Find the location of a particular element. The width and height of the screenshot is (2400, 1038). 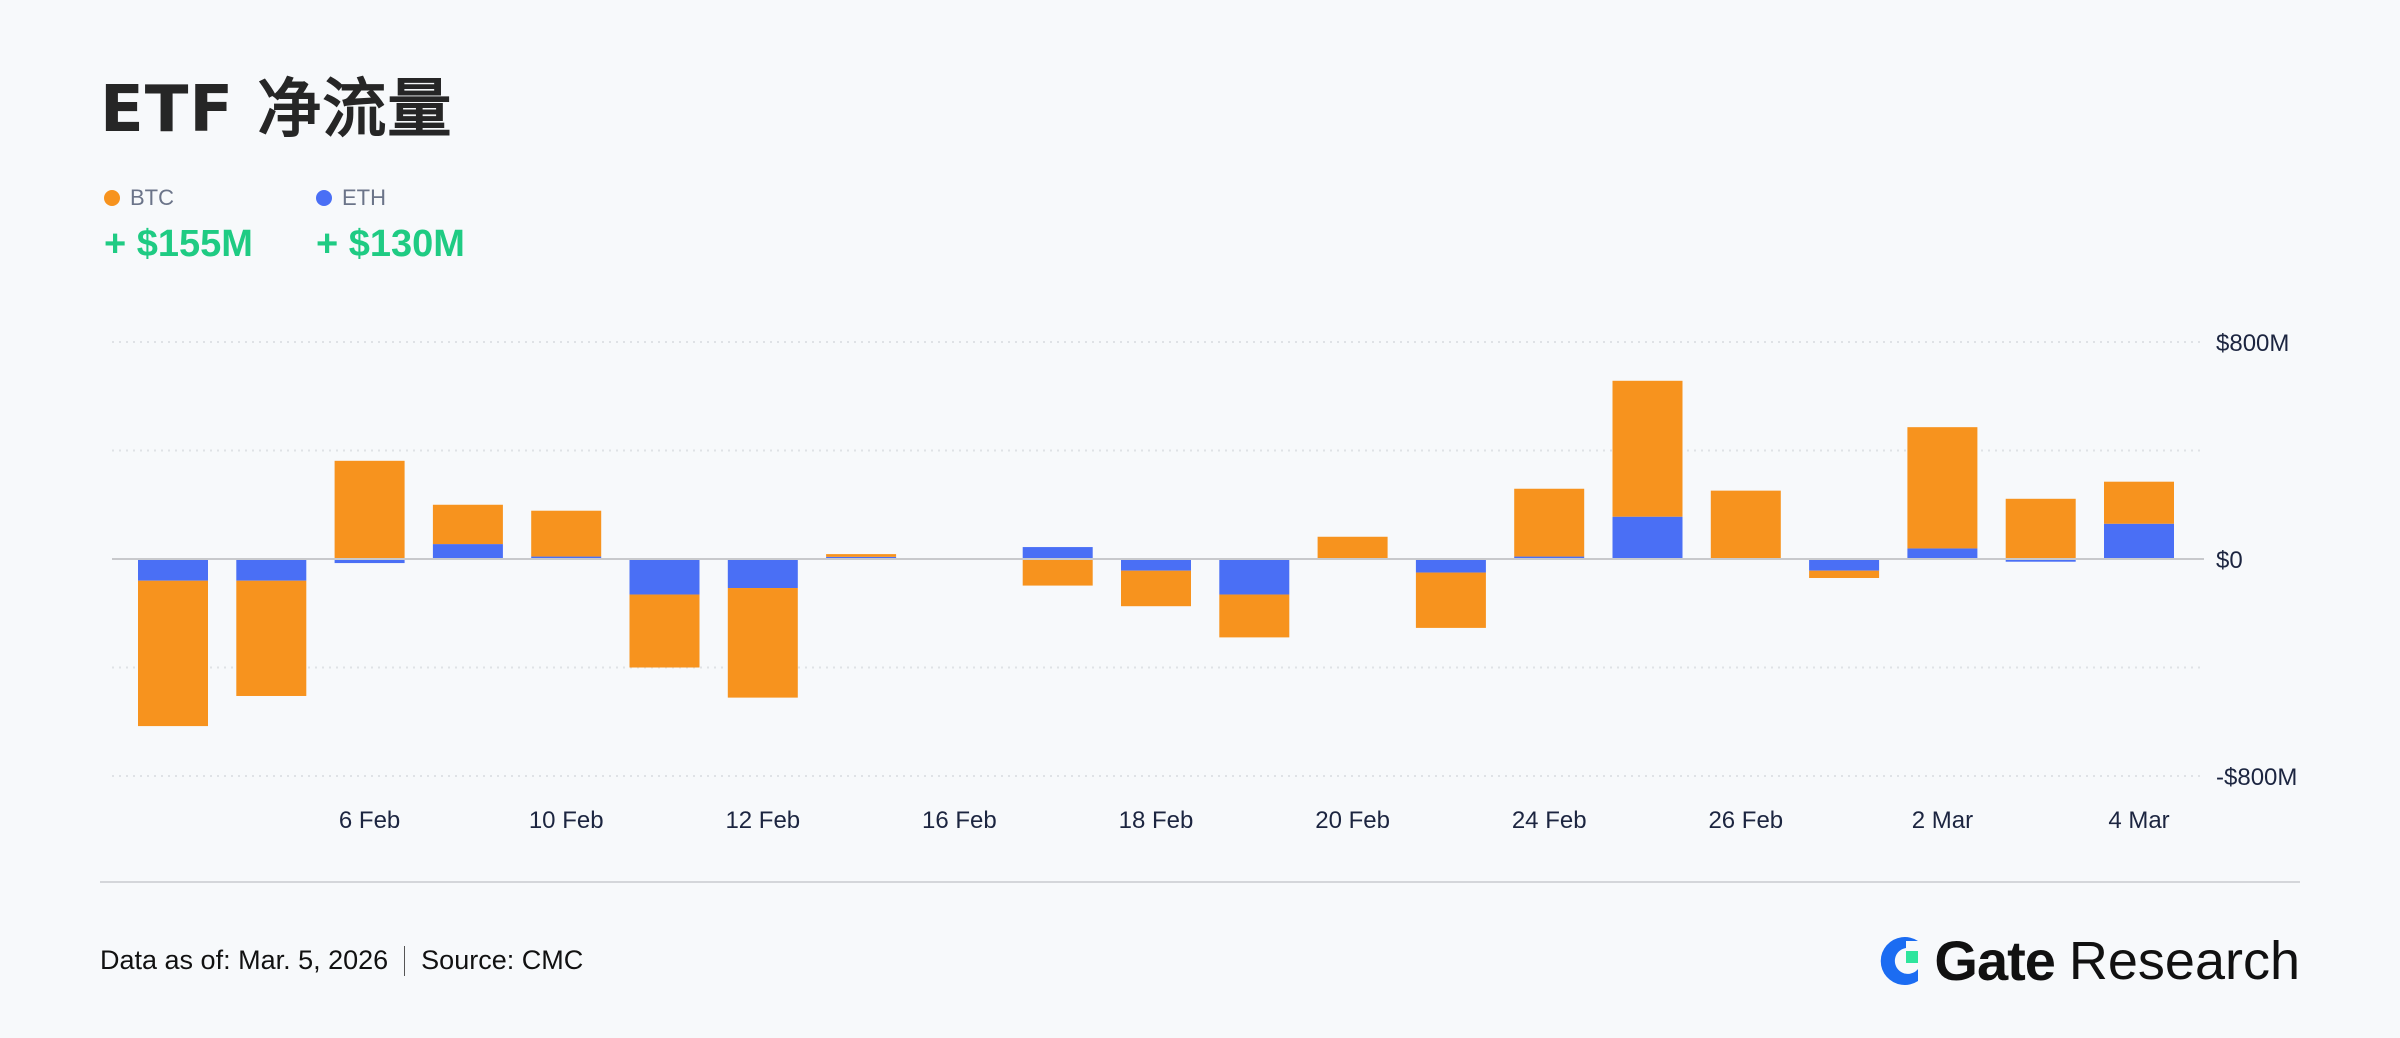

legend-btc: BTC + $155M is located at coordinates (178, 225).